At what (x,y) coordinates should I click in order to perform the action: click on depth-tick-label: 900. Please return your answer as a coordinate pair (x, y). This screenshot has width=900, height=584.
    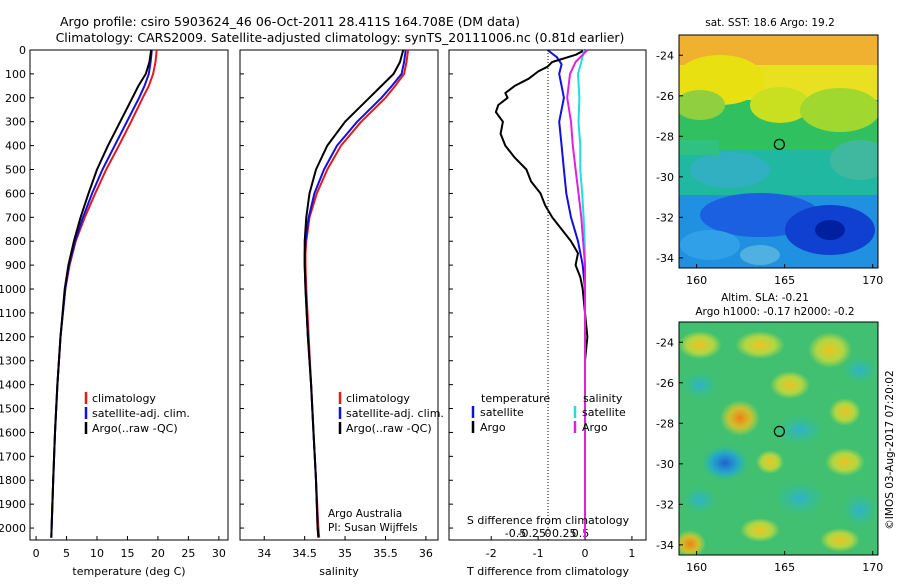
    Looking at the image, I should click on (15, 265).